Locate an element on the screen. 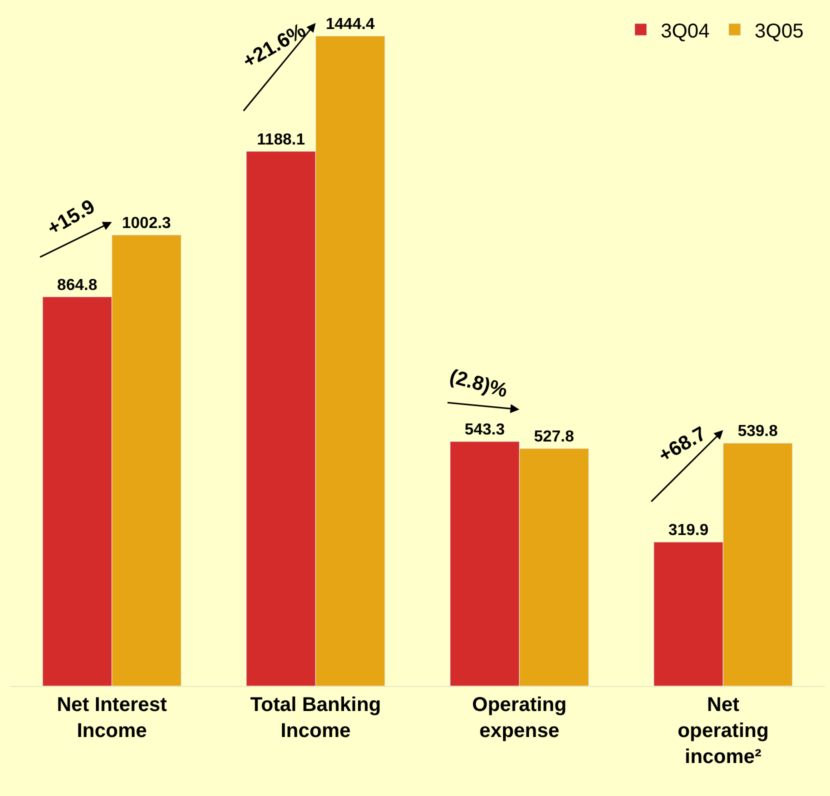  x-tick-label: Net operating income² is located at coordinates (723, 731).